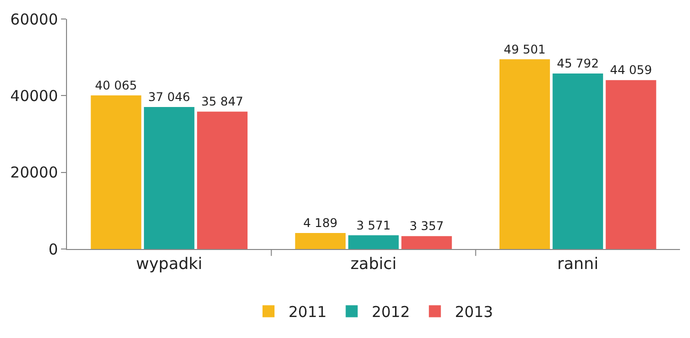  I want to click on x-tick-label: wypadki, so click(169, 264).